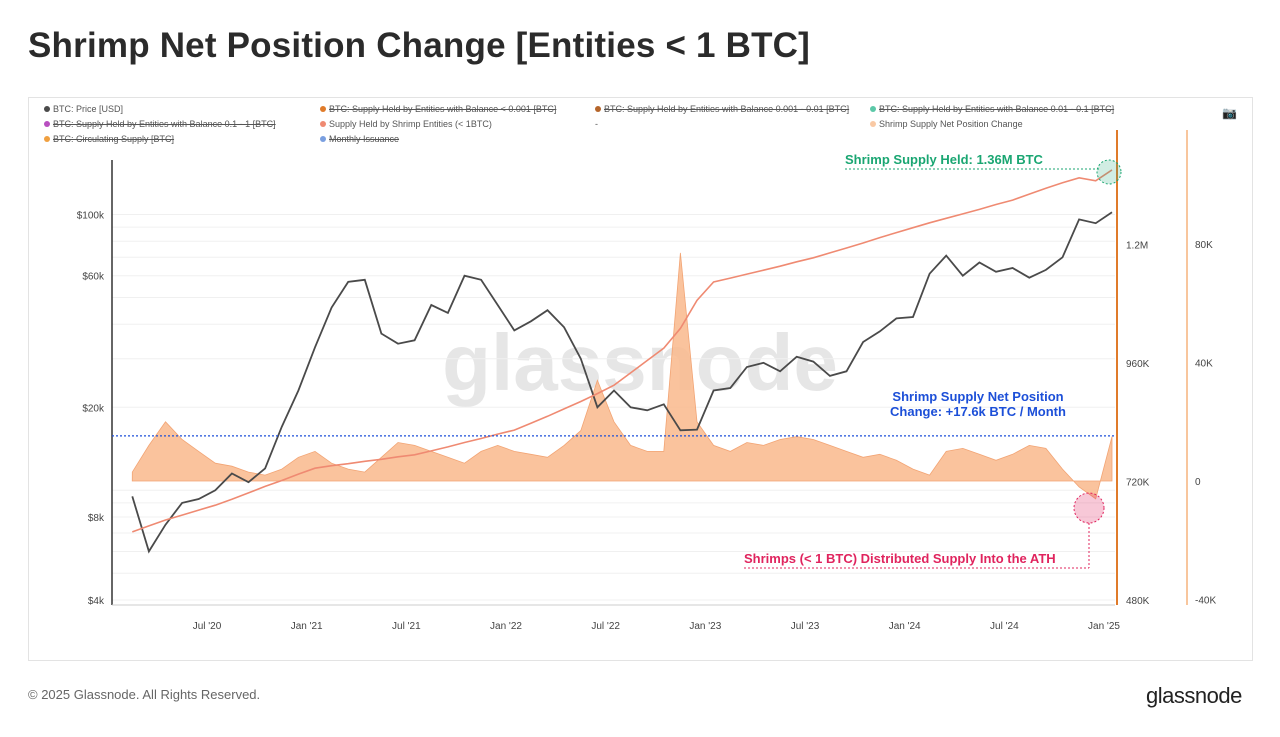  Describe the element at coordinates (1137, 246) in the screenshot. I see `supply-tick-label: 1.2M` at that location.